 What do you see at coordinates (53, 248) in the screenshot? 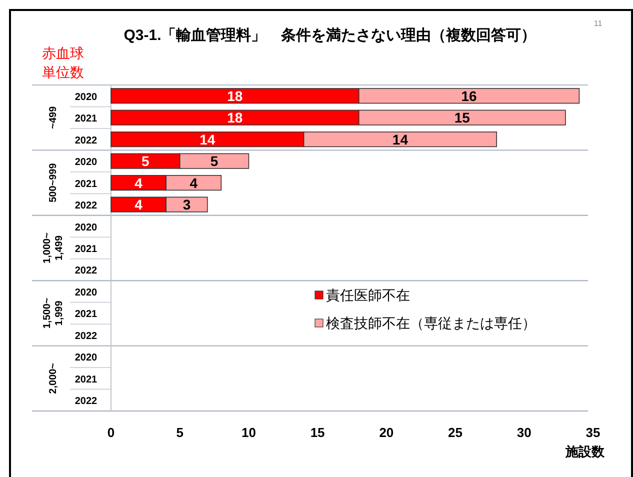
I see `text: 1,000~1,499` at bounding box center [53, 248].